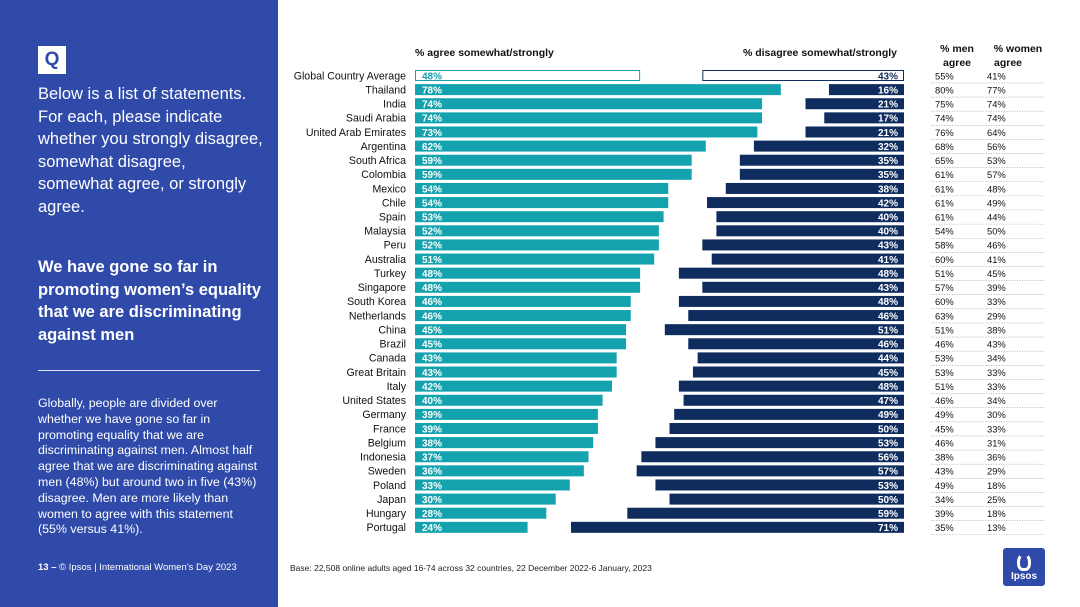 This screenshot has height=607, width=1080. What do you see at coordinates (432, 232) in the screenshot?
I see `agree-value-label: 52%` at bounding box center [432, 232].